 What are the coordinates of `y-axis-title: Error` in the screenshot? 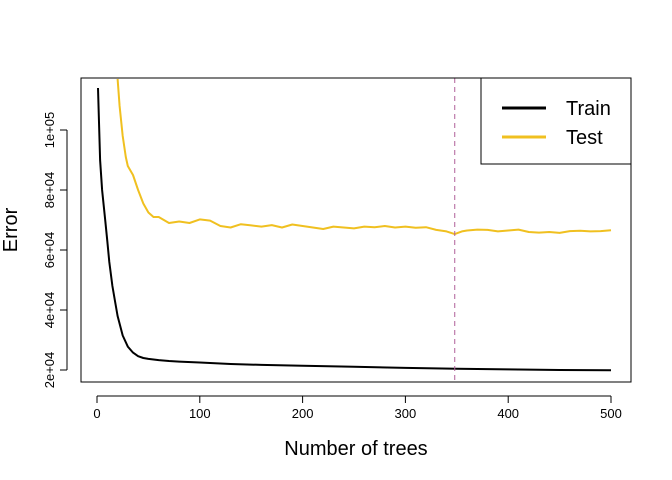 It's located at (11, 229).